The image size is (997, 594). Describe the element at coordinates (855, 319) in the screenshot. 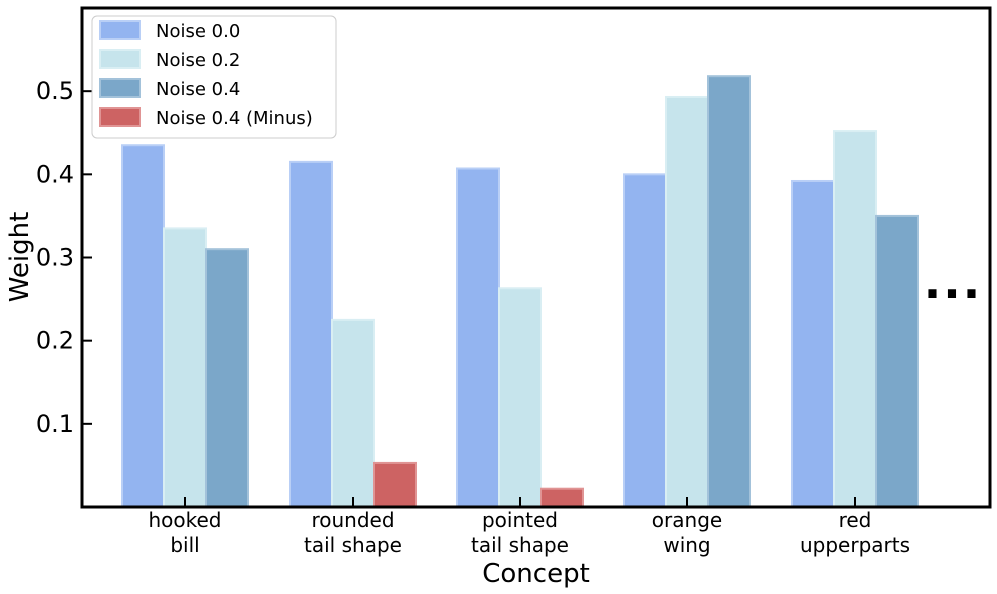

I see `bar-s1-c4` at that location.